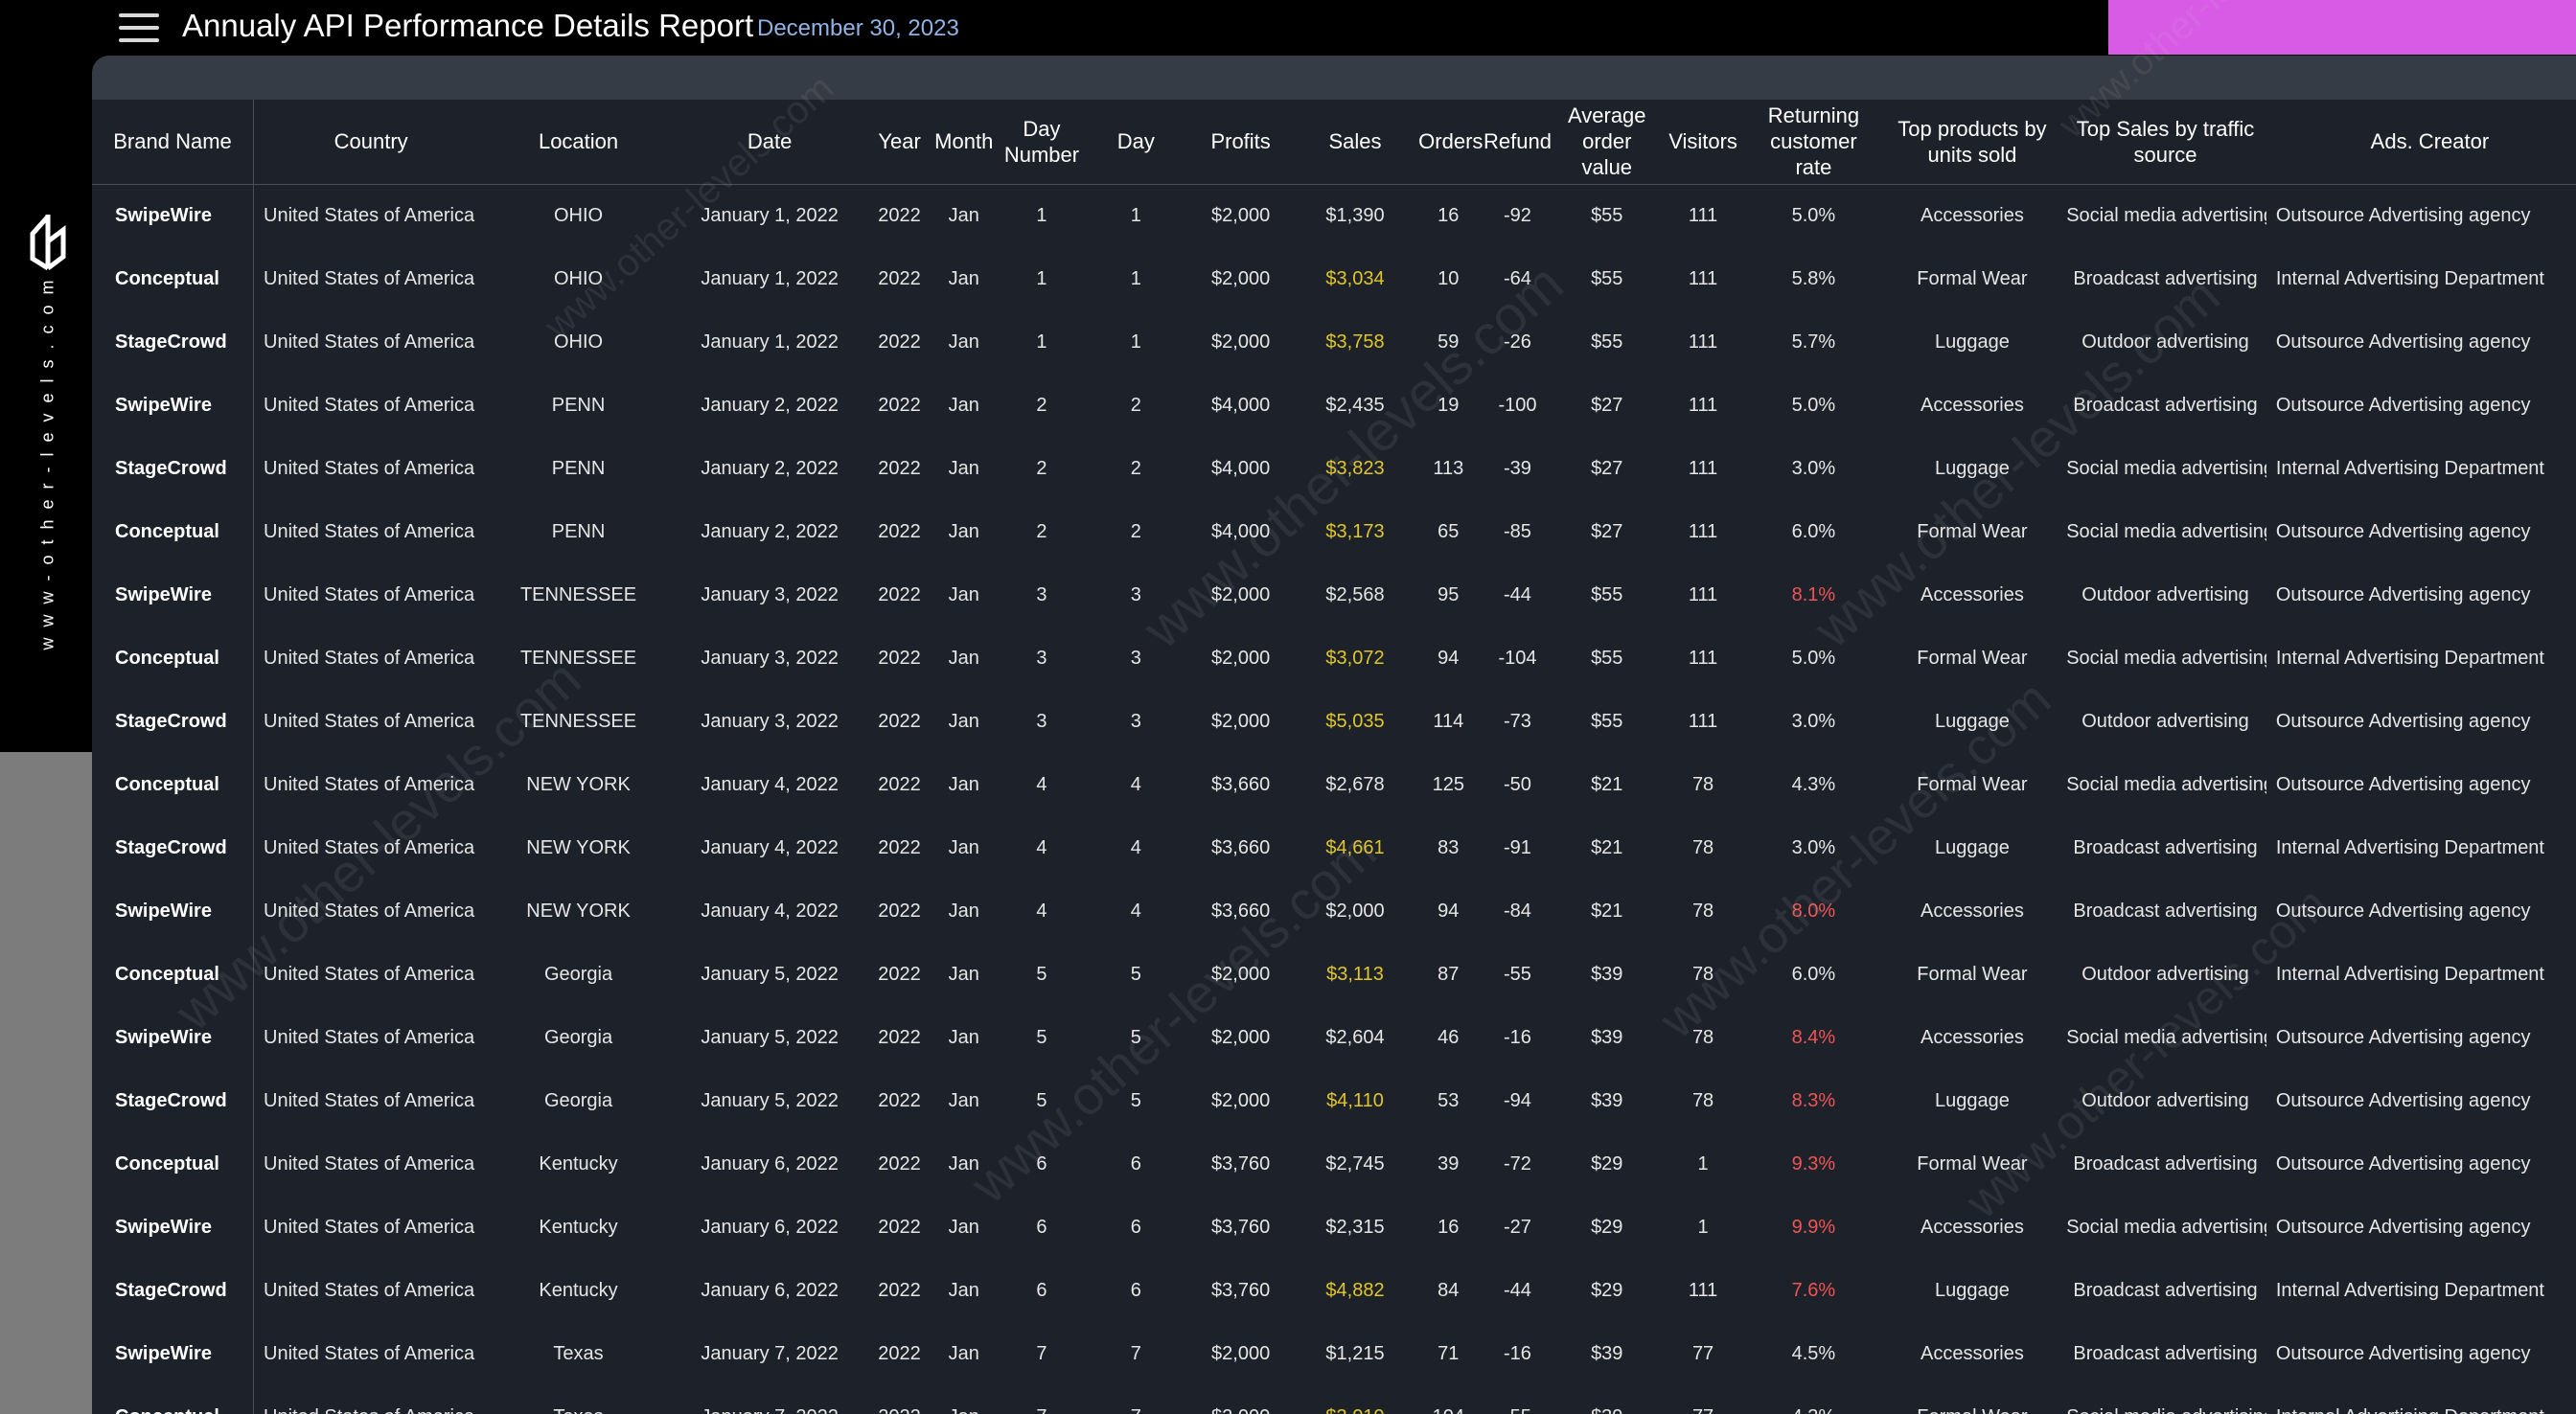 This screenshot has width=2576, height=1414. Describe the element at coordinates (1703, 143) in the screenshot. I see `column-header-visitors: Visitors` at that location.